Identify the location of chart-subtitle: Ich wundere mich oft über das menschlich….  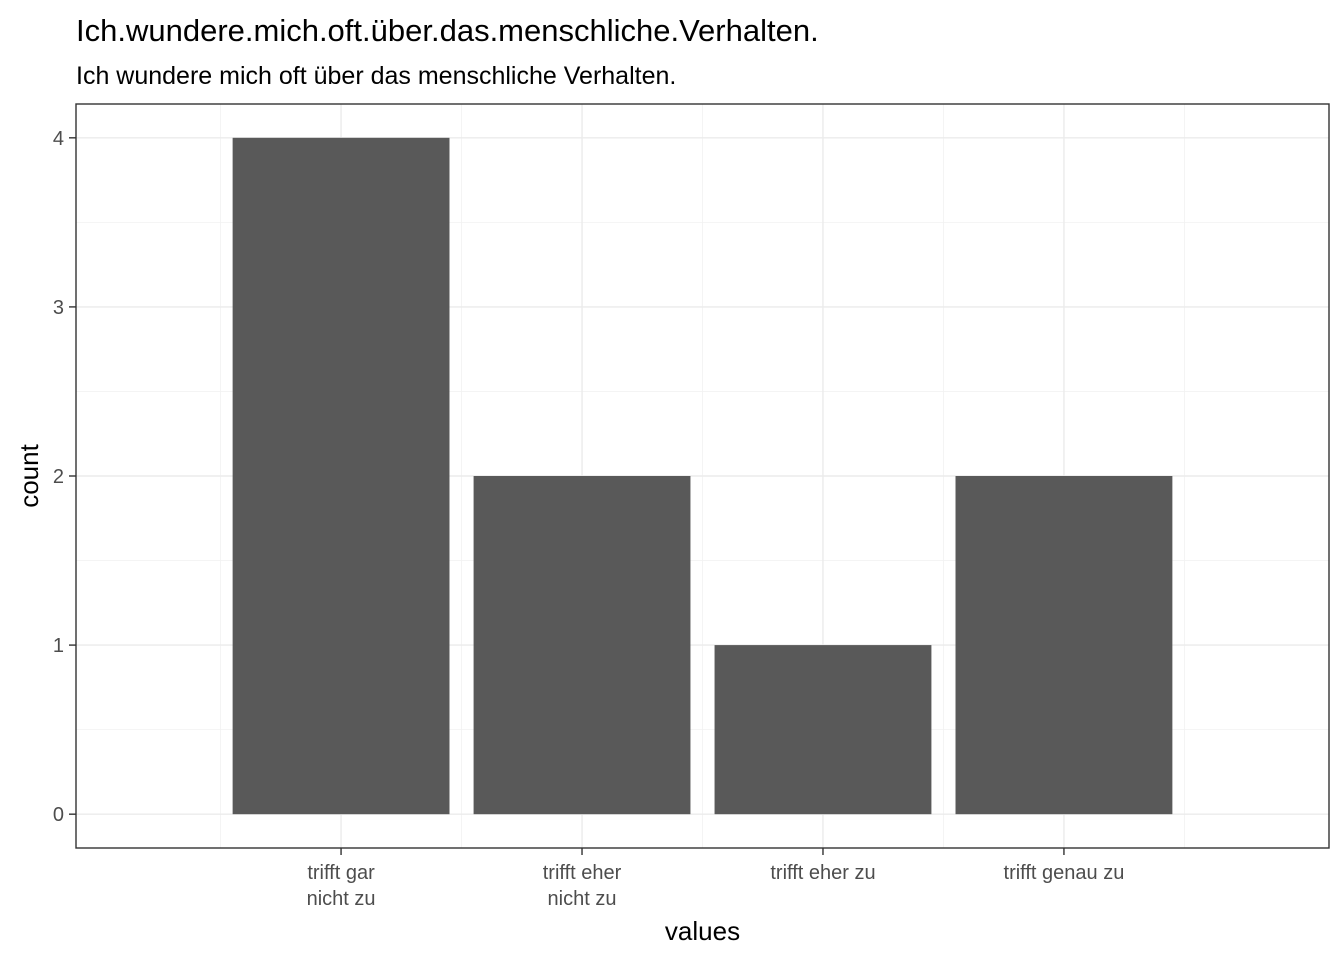
(376, 76).